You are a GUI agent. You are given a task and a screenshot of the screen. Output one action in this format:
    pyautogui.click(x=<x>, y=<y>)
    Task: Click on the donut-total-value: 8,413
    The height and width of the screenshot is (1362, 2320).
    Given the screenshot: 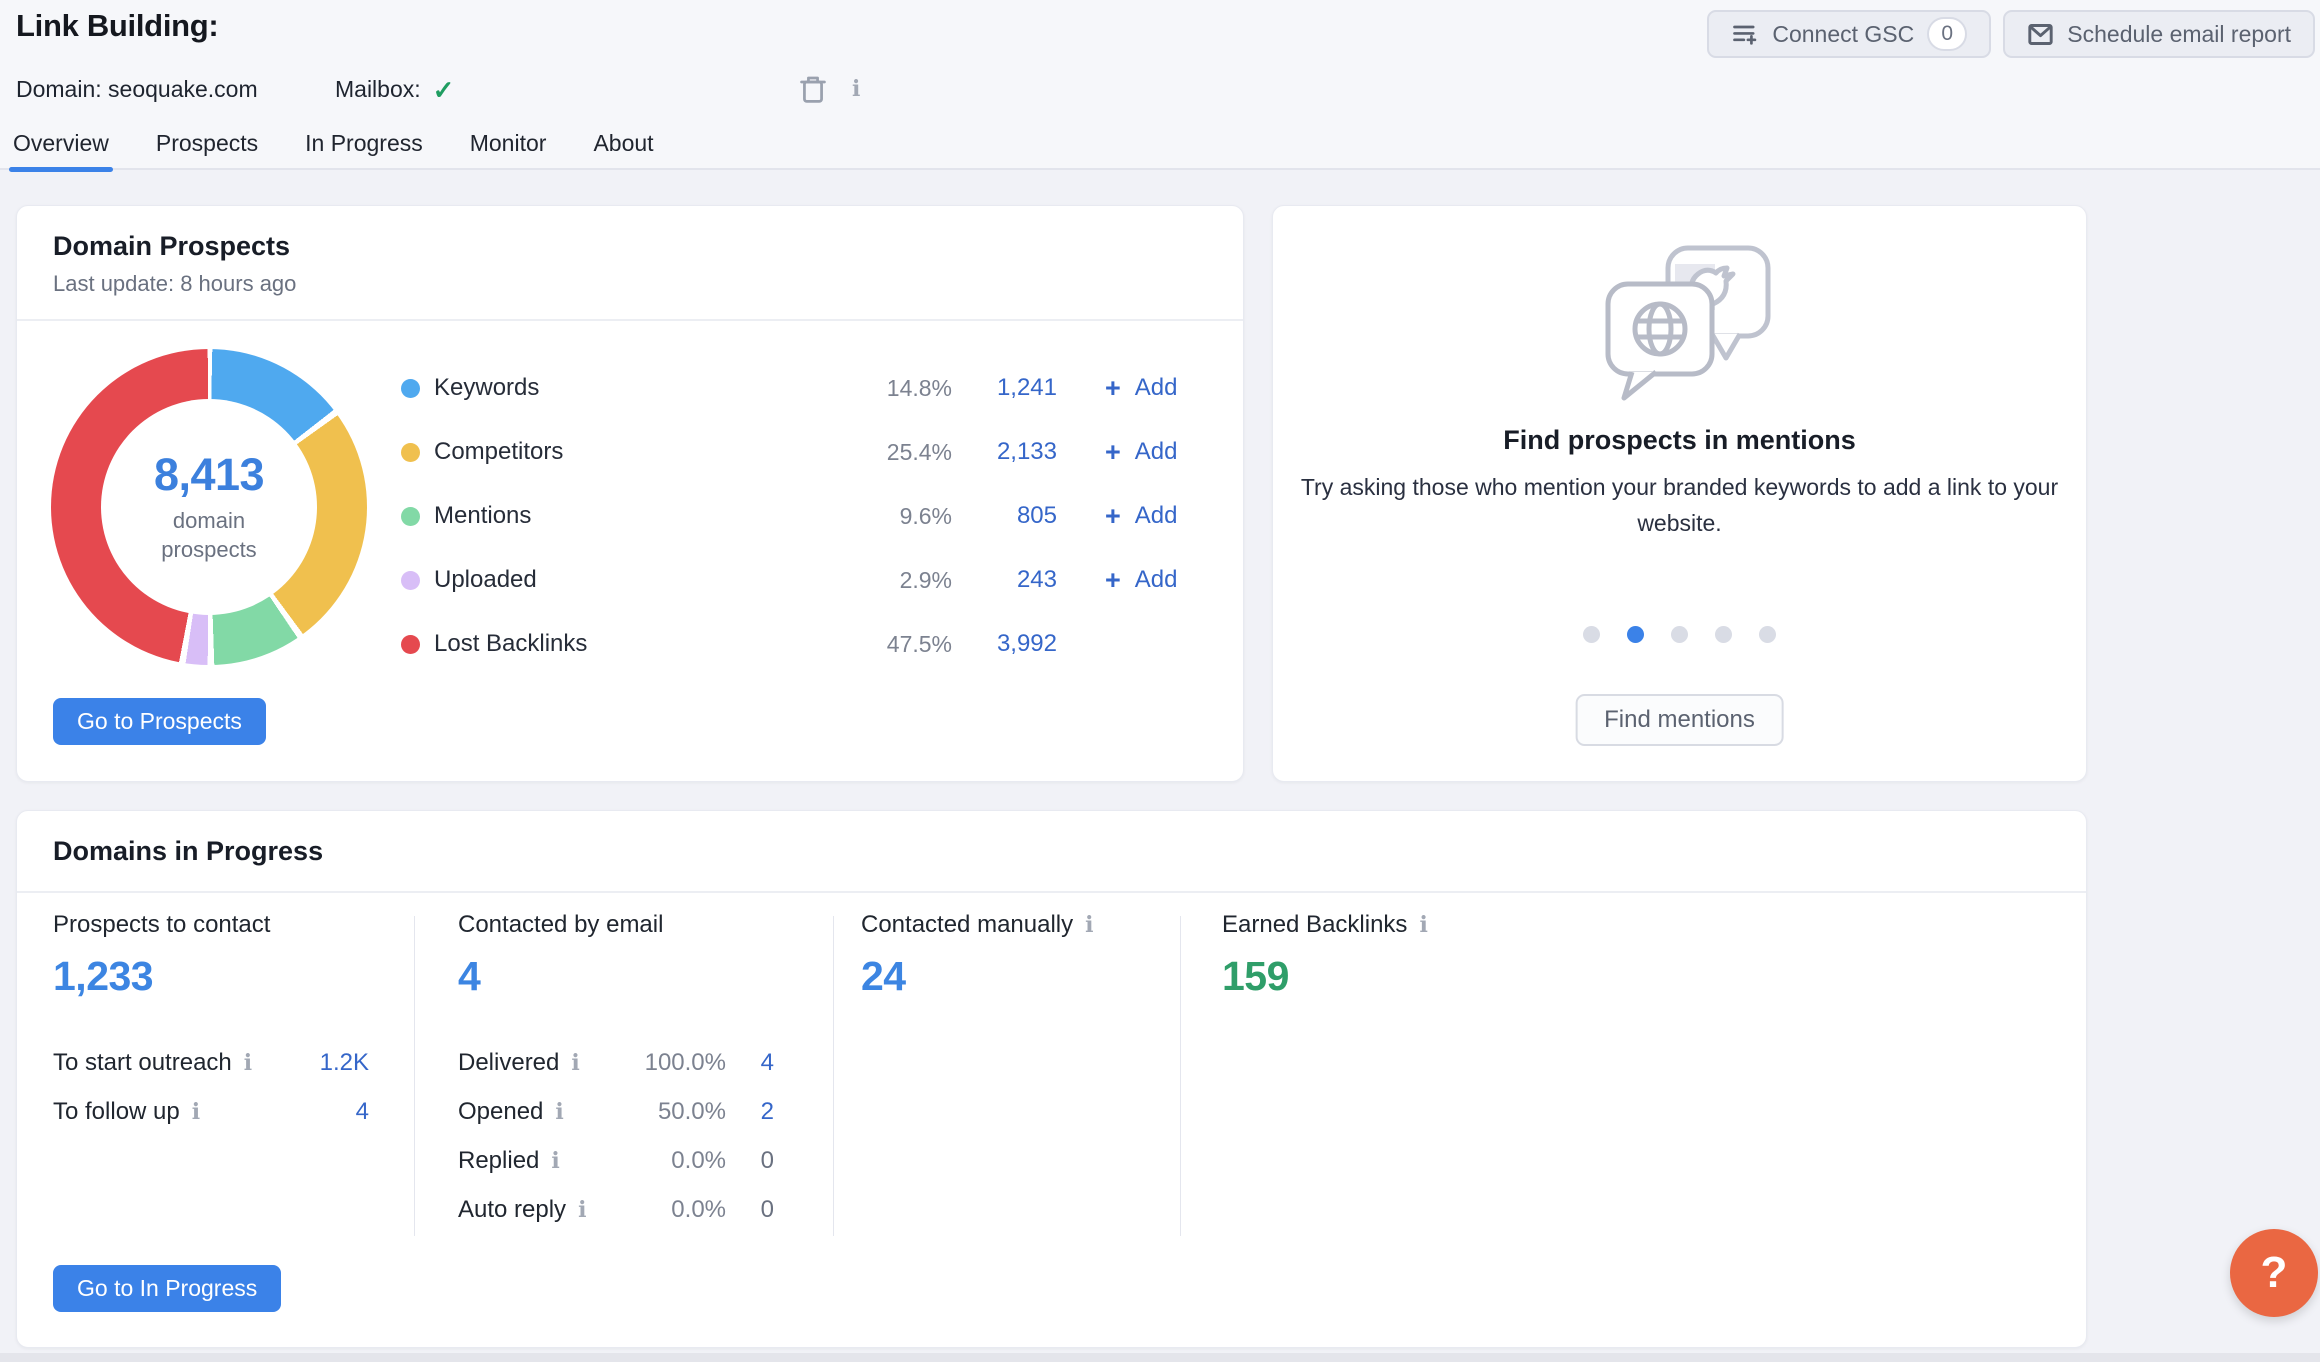 What is the action you would take?
    pyautogui.click(x=209, y=475)
    